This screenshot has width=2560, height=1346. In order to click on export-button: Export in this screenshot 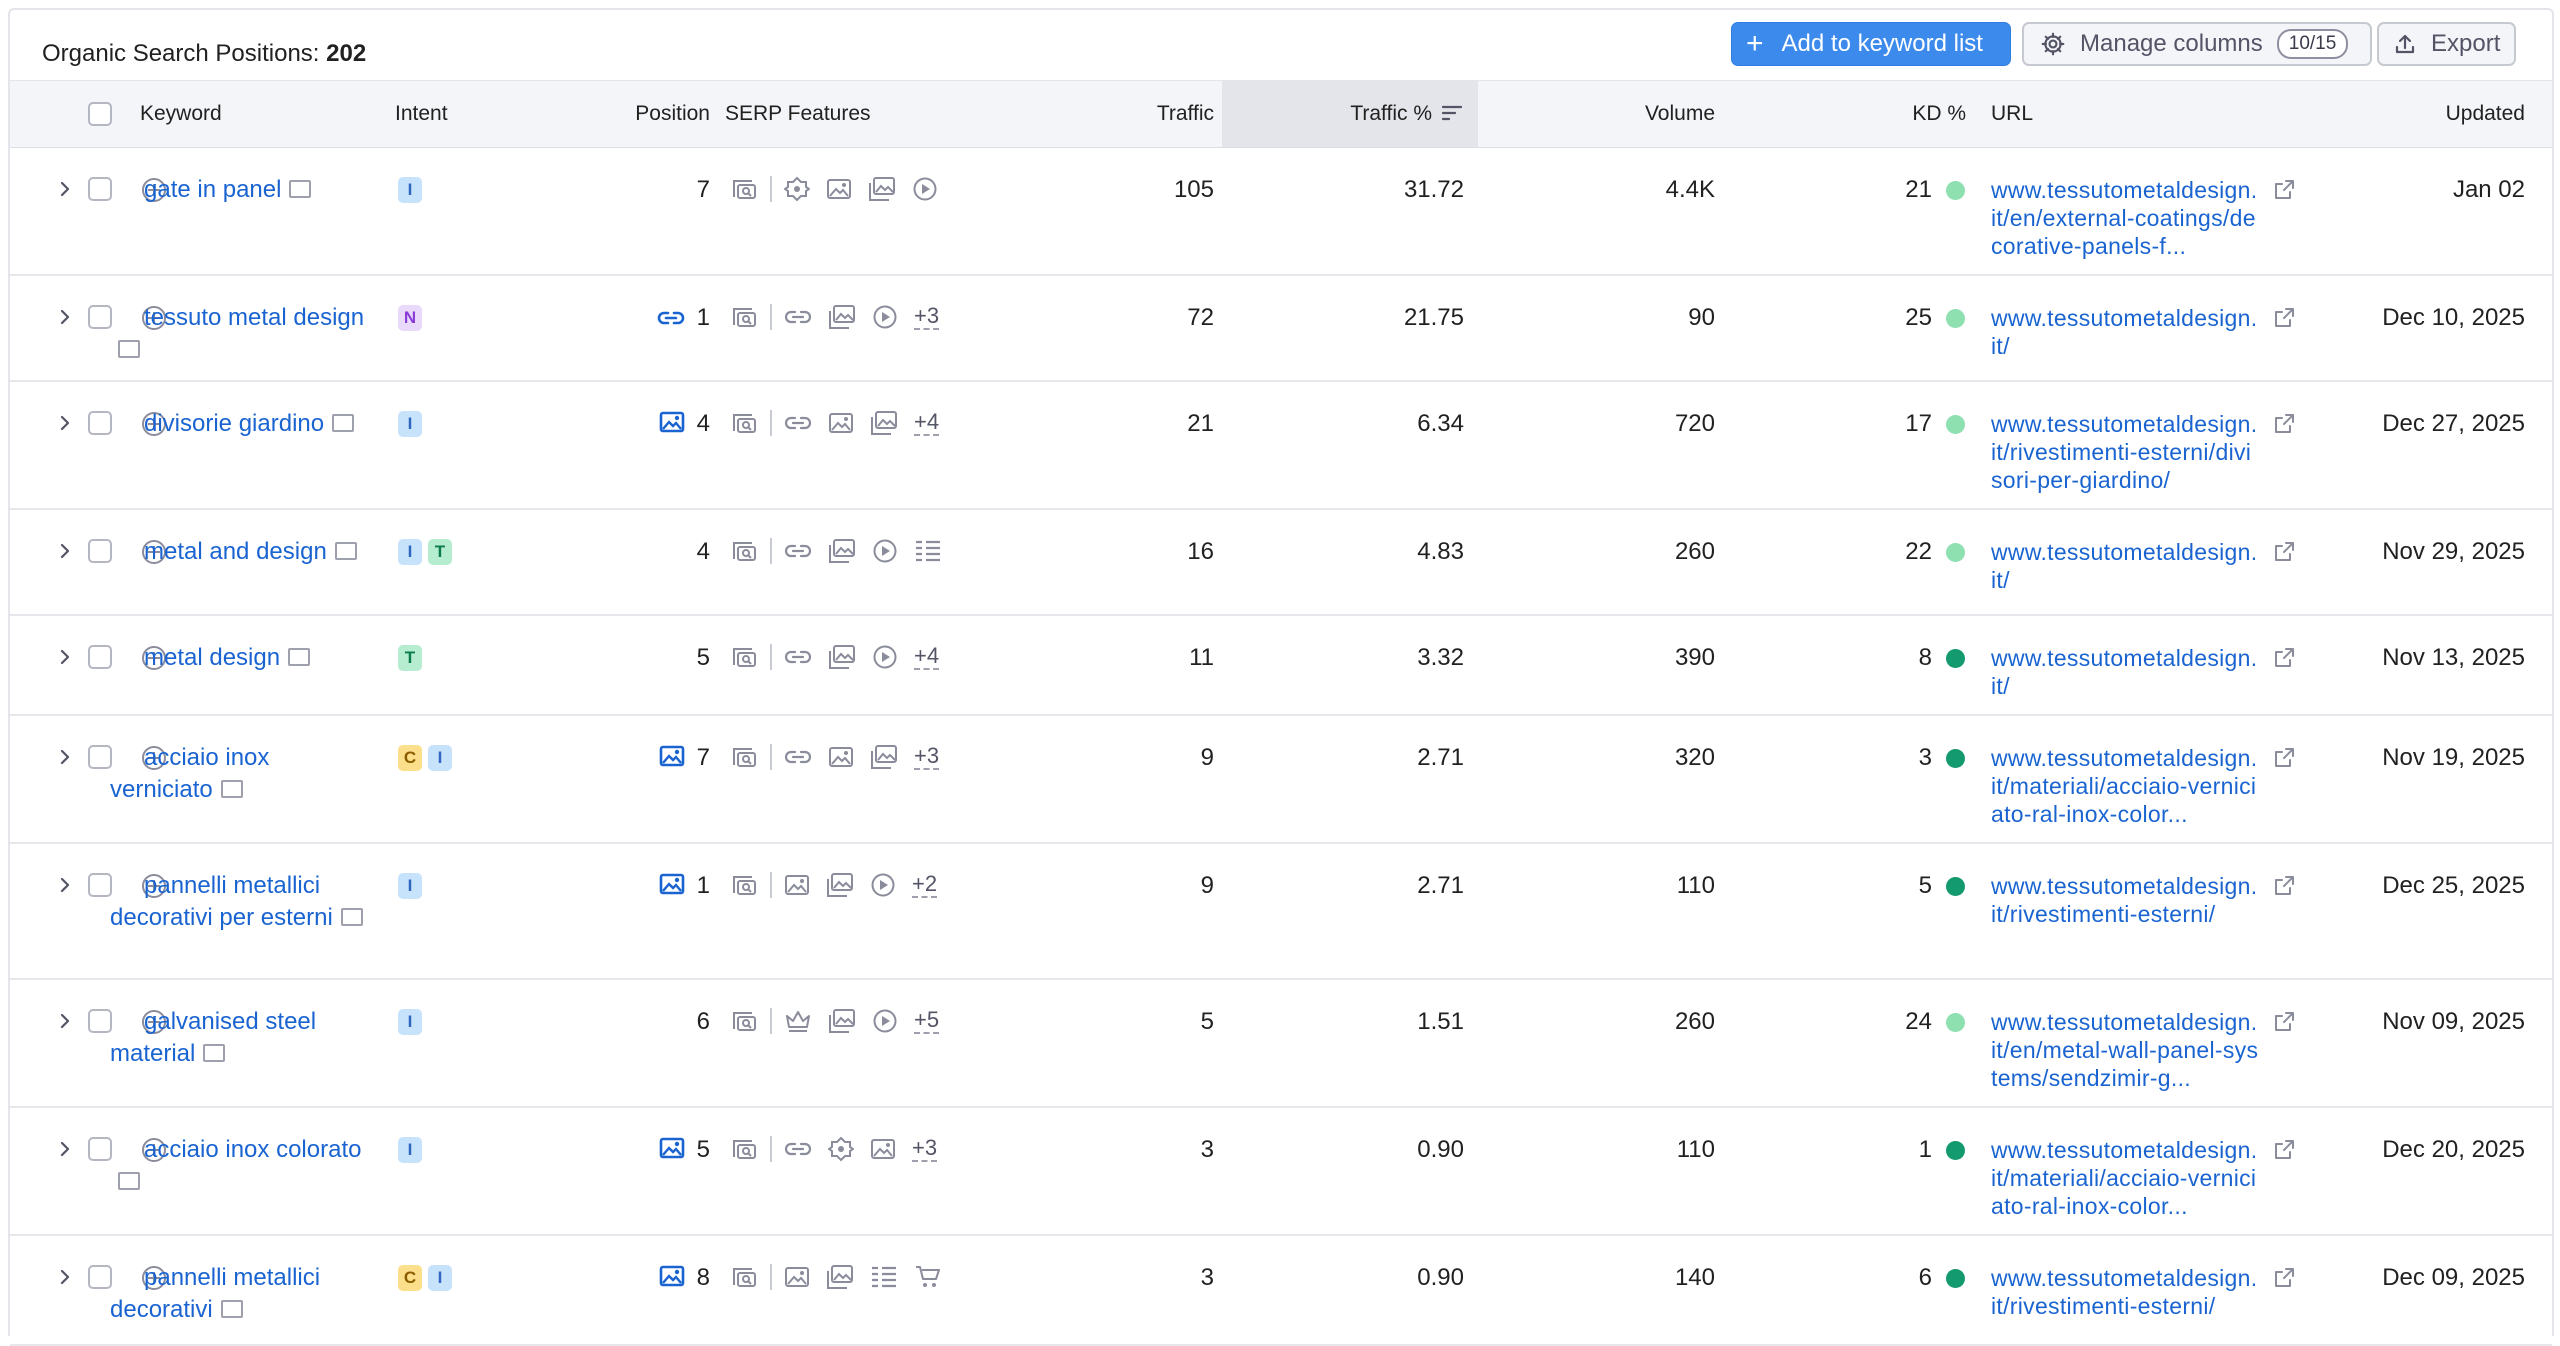, I will do `click(2446, 44)`.